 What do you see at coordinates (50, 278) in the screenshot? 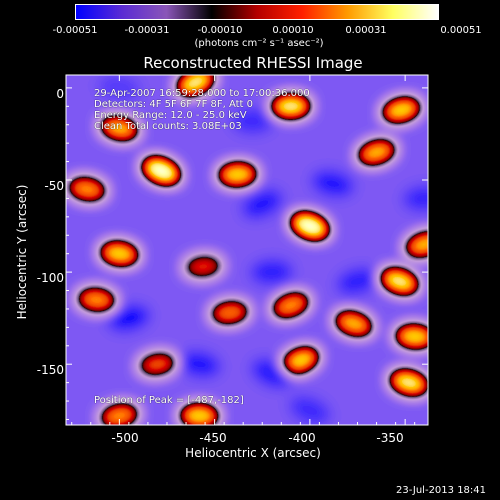
I see `y-tick-label: -100` at bounding box center [50, 278].